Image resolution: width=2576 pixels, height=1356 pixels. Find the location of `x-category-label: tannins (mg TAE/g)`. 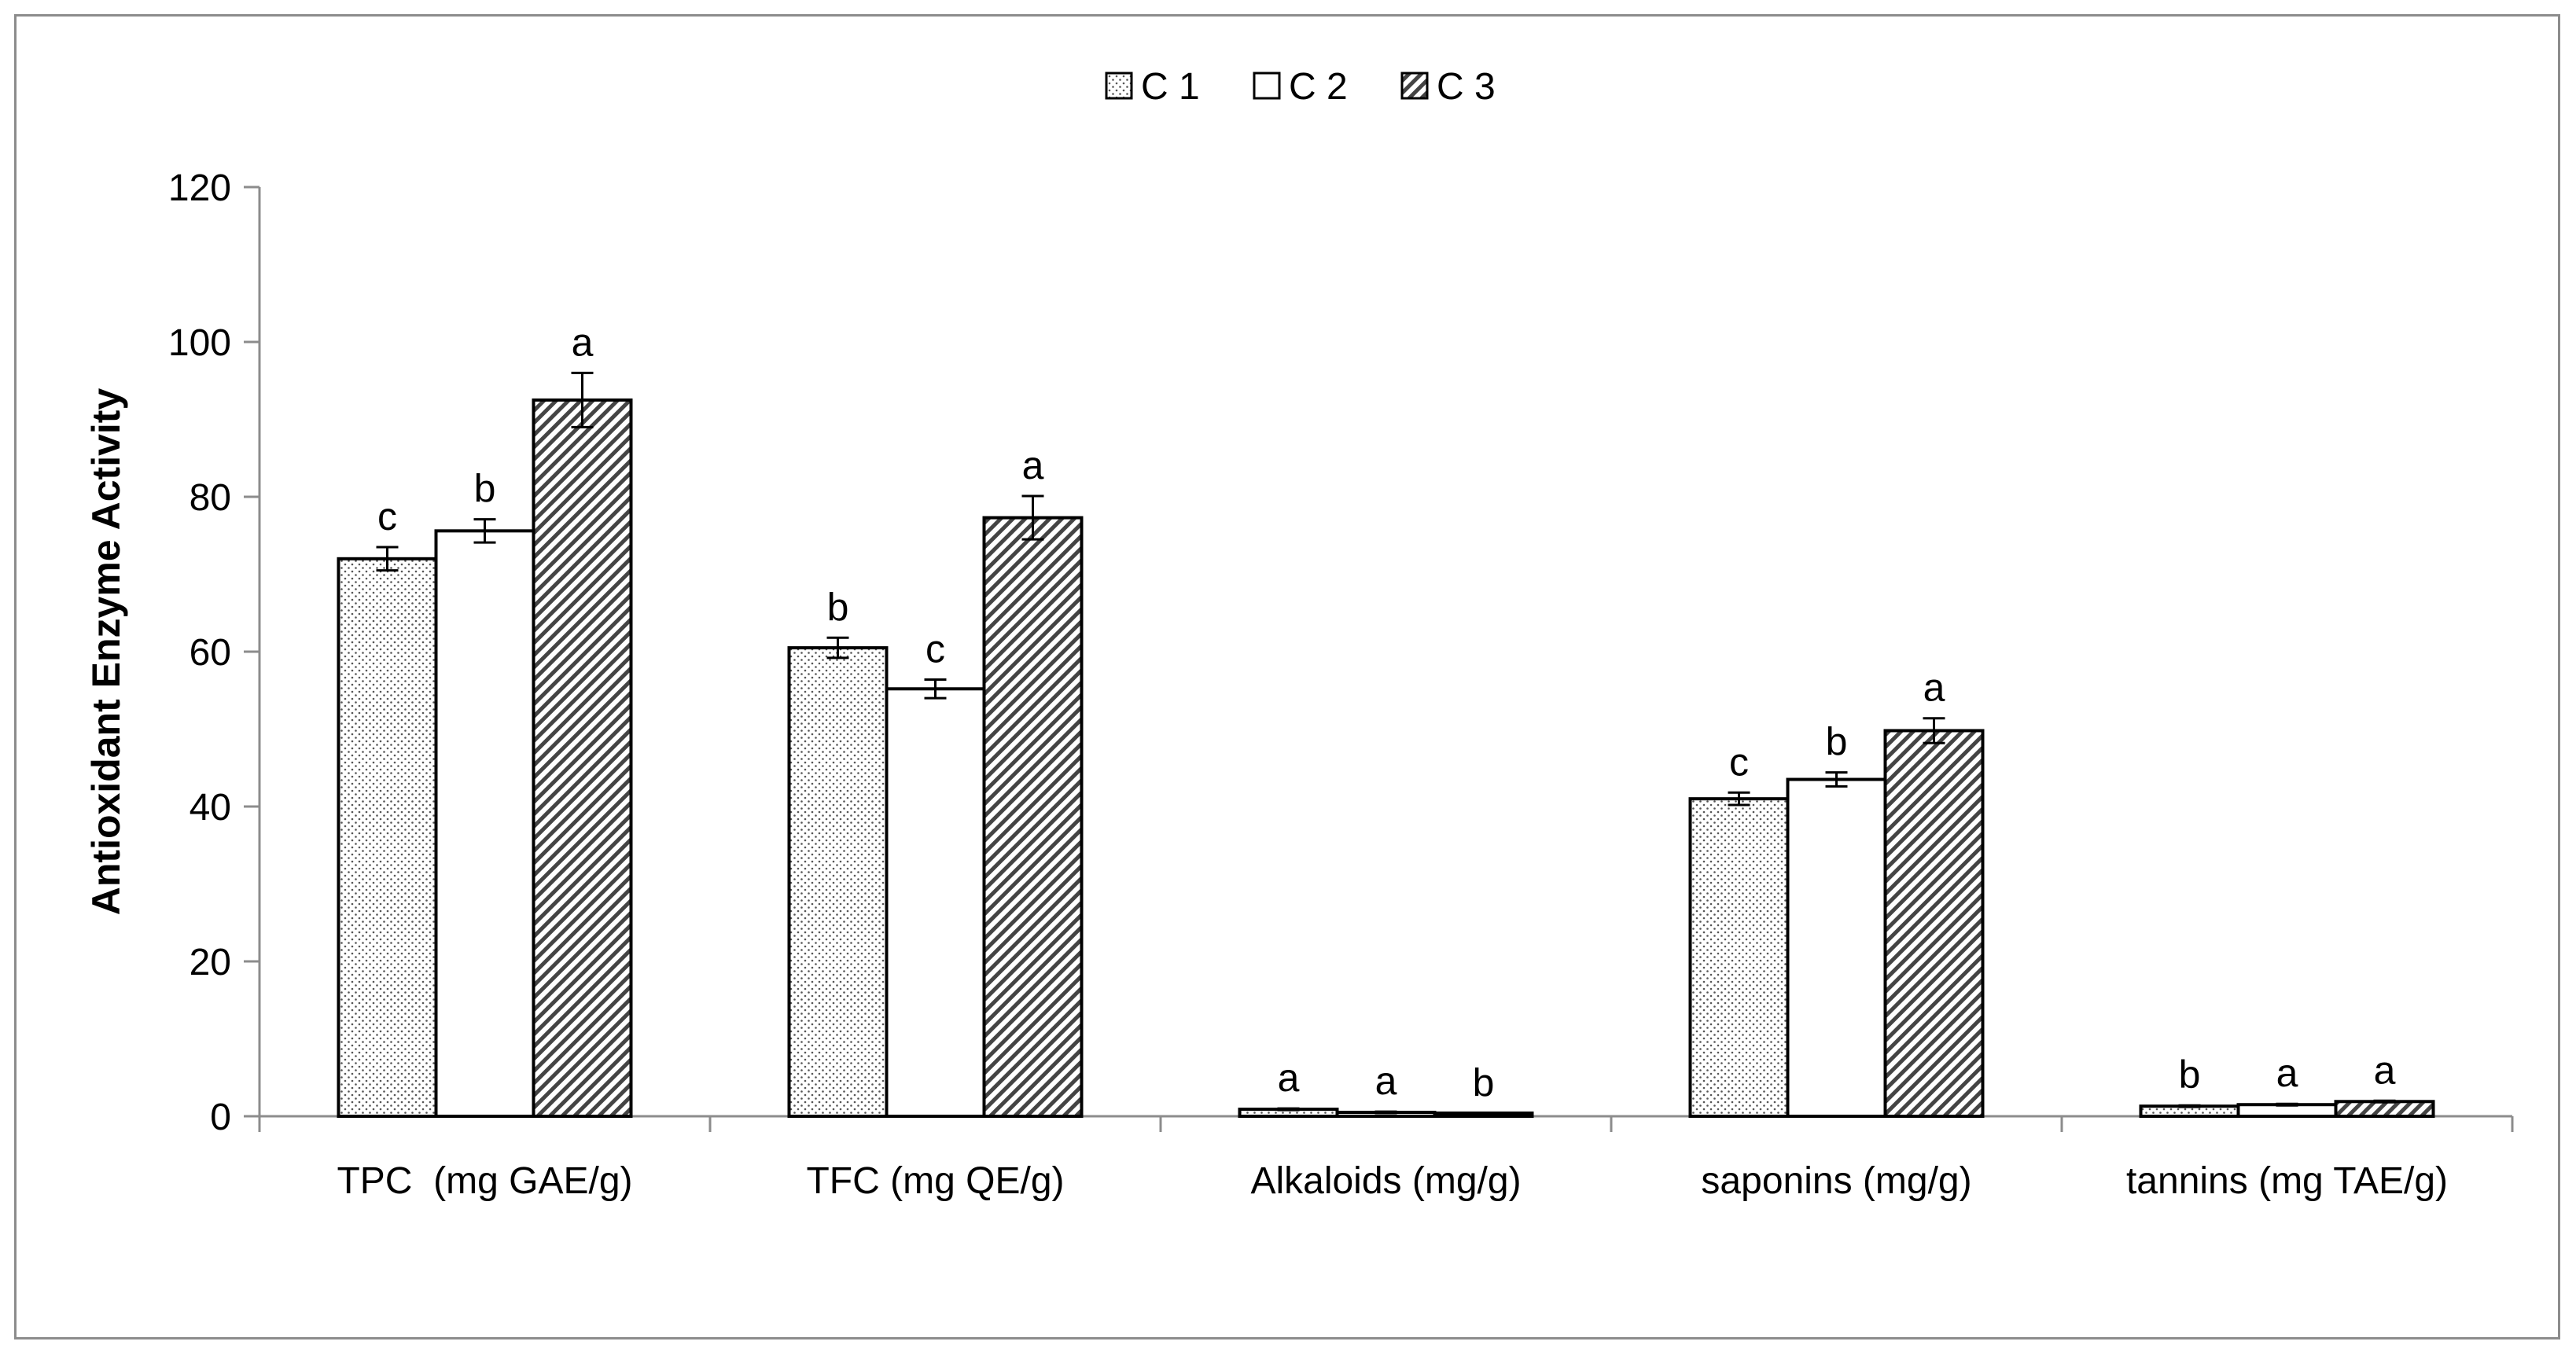

x-category-label: tannins (mg TAE/g) is located at coordinates (2287, 1181).